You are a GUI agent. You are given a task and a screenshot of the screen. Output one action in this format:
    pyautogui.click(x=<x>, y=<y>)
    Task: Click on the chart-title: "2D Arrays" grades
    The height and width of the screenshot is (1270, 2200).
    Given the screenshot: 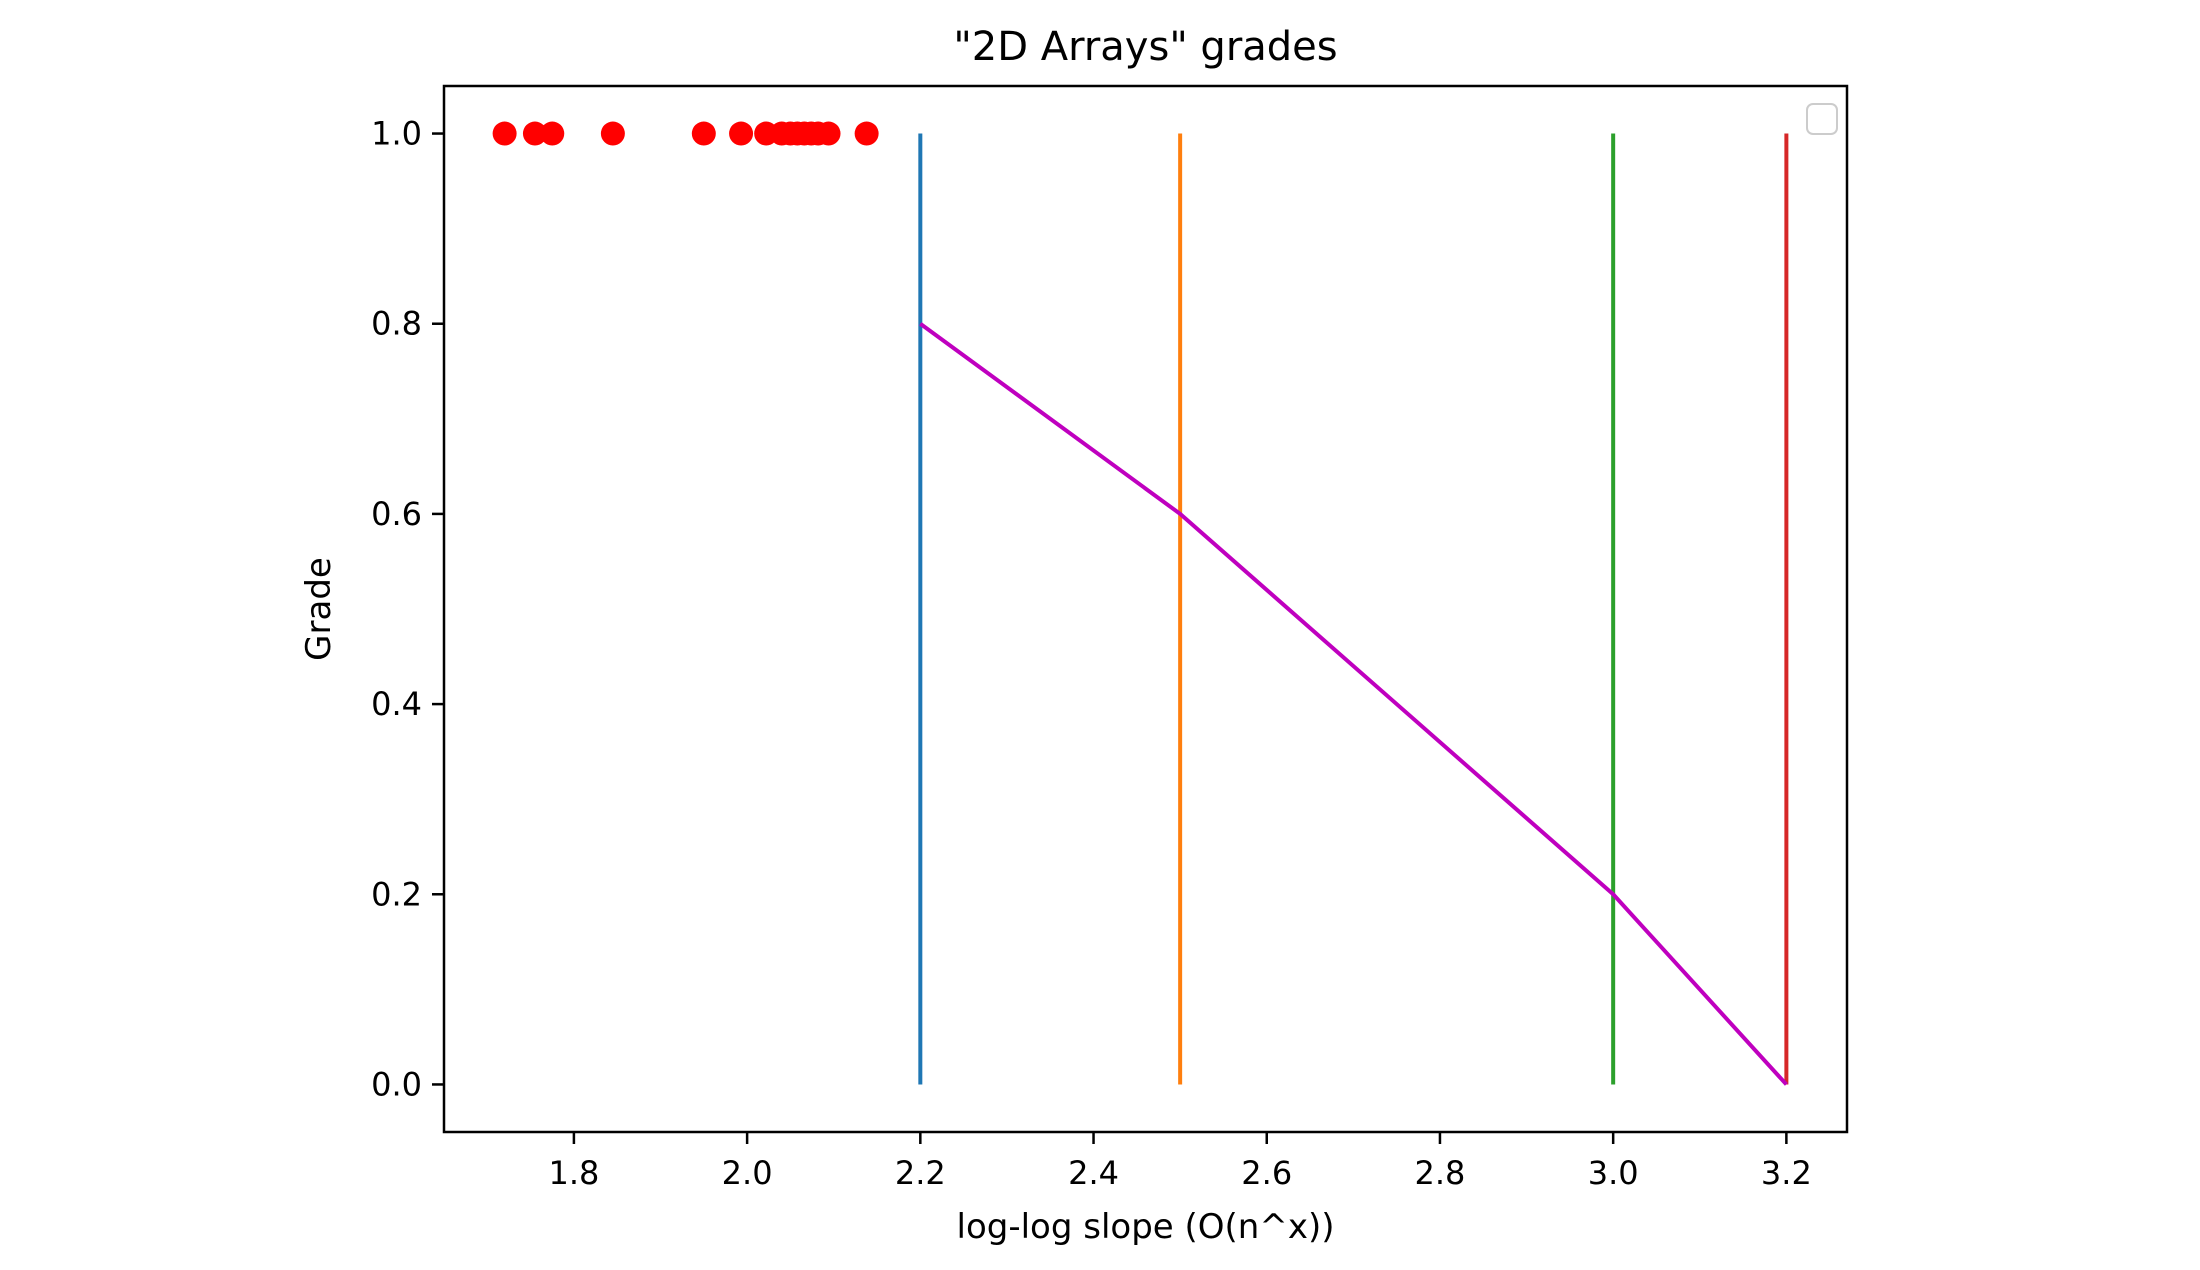 What is the action you would take?
    pyautogui.click(x=1145, y=47)
    